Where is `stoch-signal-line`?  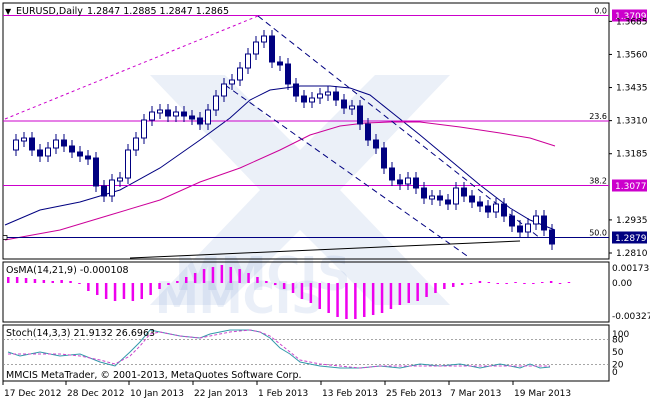 stoch-signal-line is located at coordinates (279, 349).